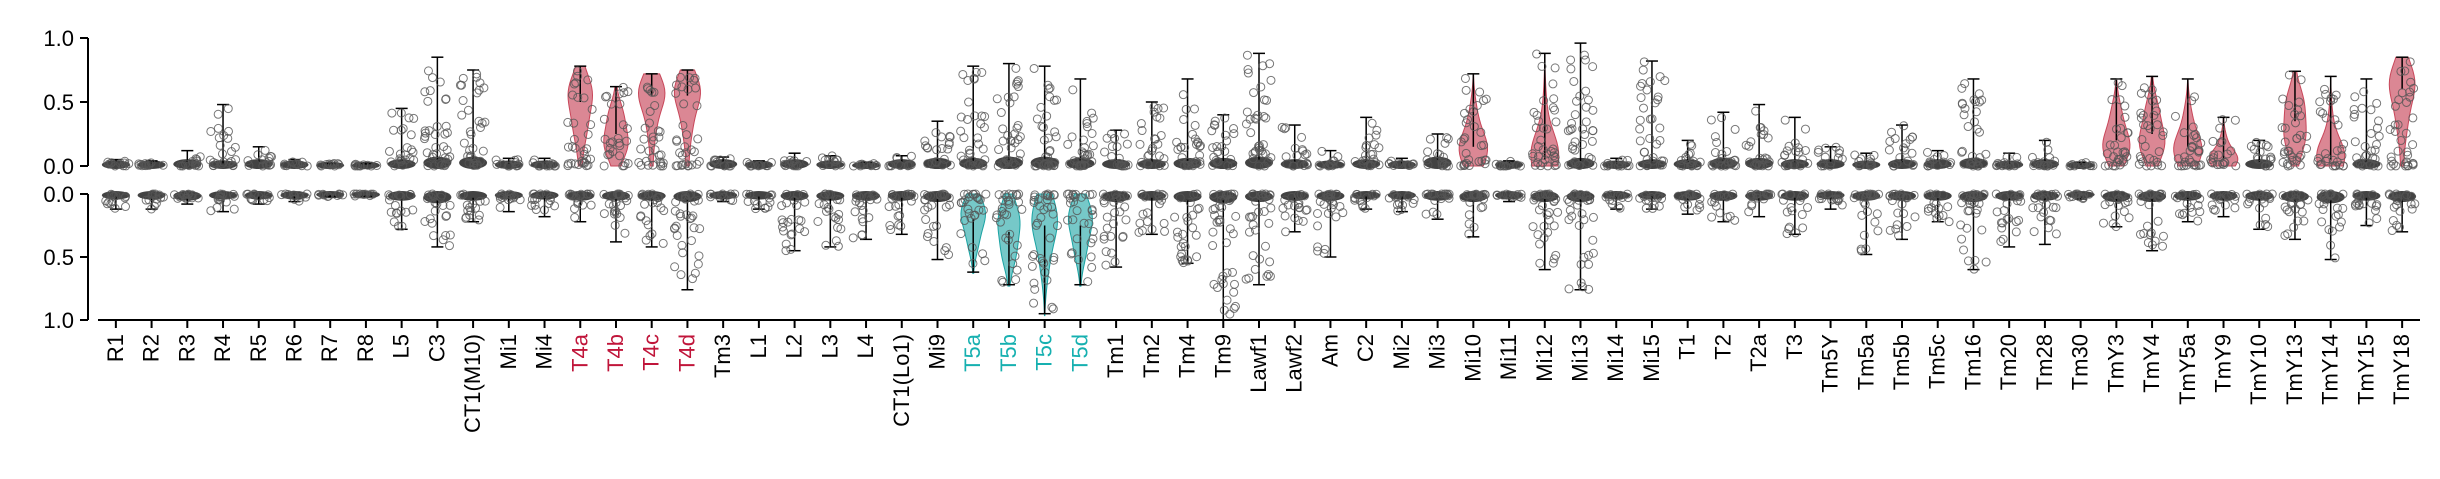 The image size is (2440, 479). I want to click on category-group-mi15, so click(1652, 135).